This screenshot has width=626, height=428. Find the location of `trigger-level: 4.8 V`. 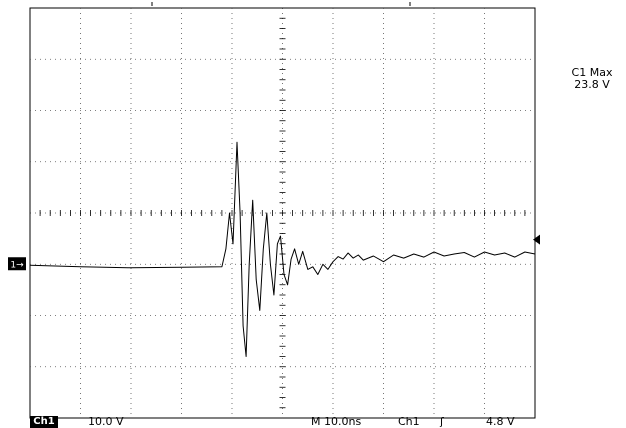

trigger-level: 4.8 V is located at coordinates (500, 421).